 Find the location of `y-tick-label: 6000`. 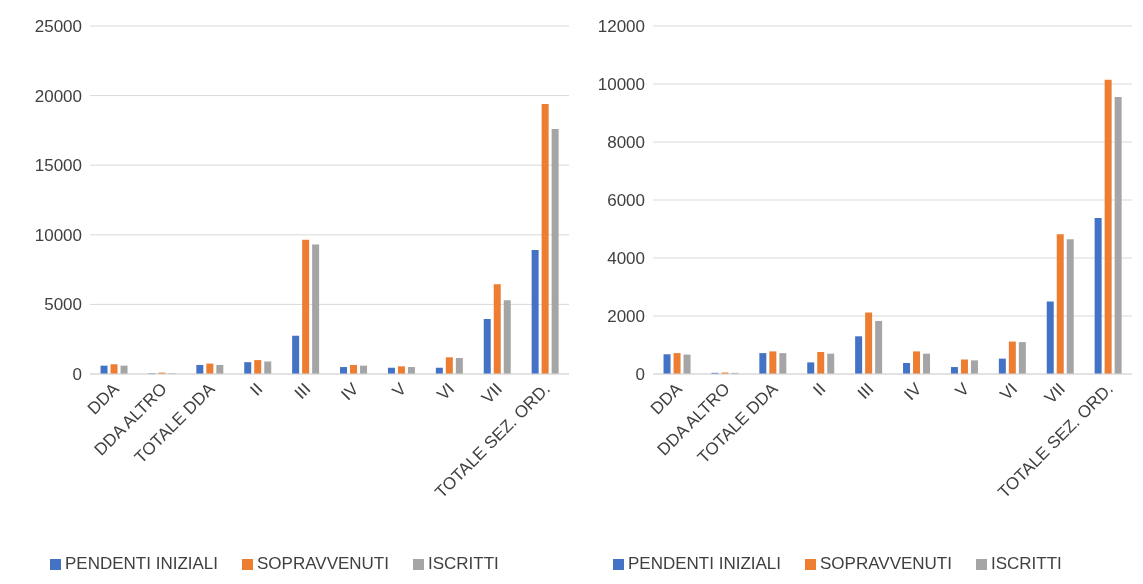

y-tick-label: 6000 is located at coordinates (626, 201).